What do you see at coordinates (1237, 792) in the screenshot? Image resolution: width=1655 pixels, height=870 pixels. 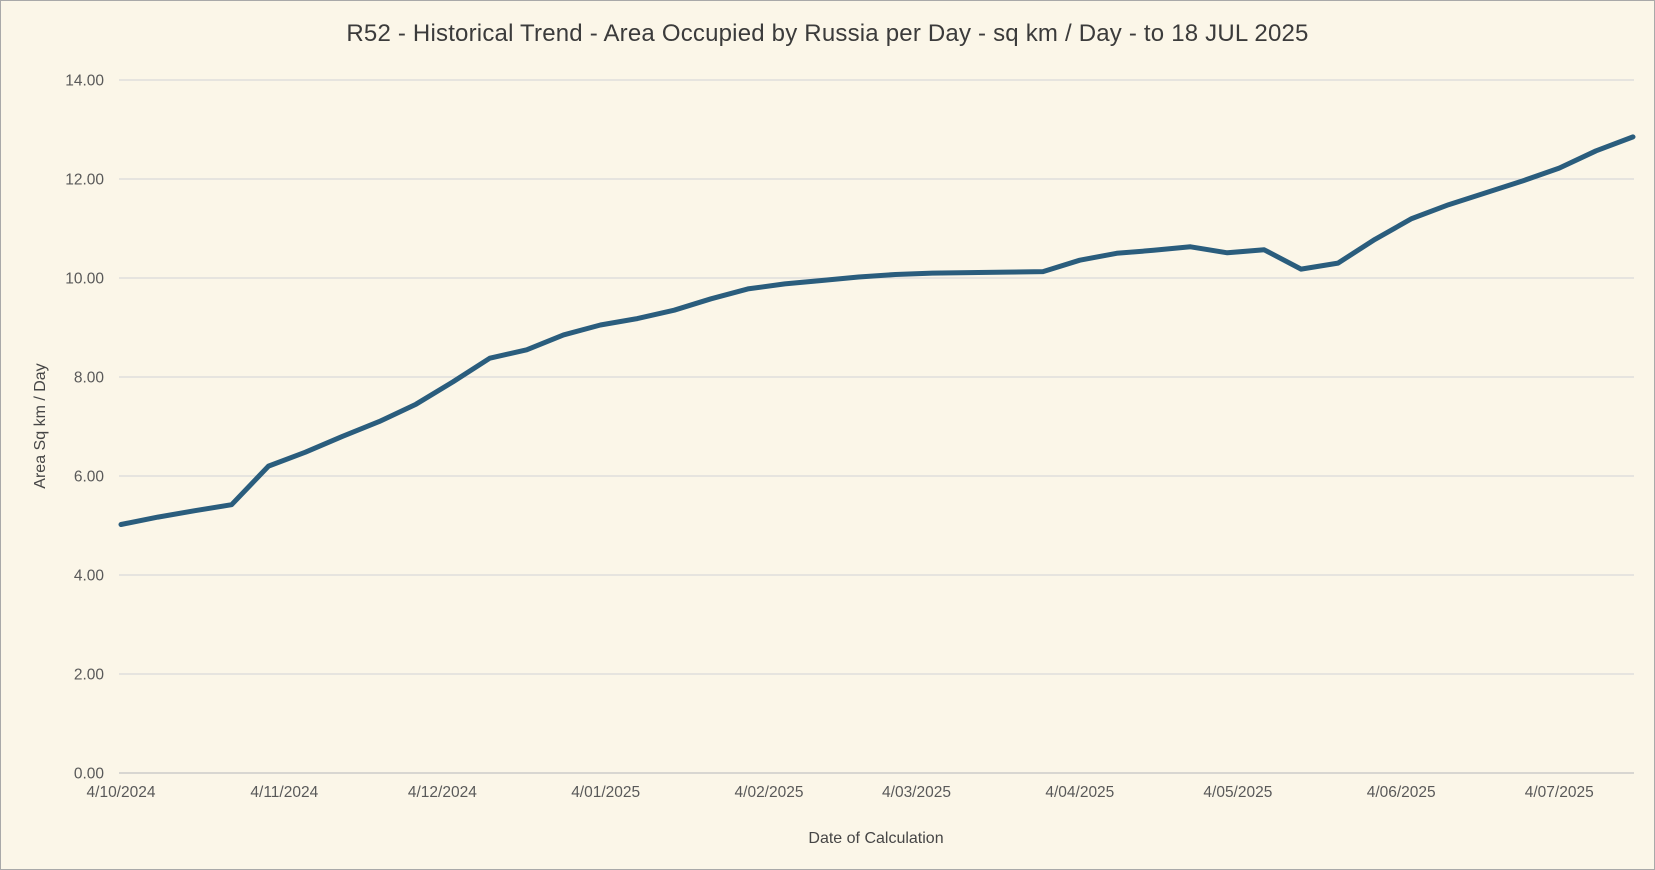 I see `x-tick-label: 4/05/2025` at bounding box center [1237, 792].